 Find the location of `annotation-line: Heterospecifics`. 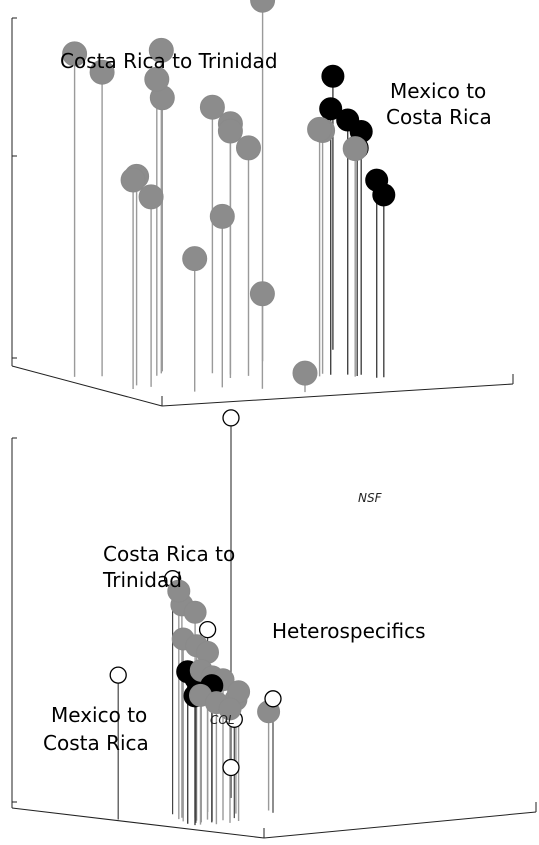

annotation-line: Heterospecifics is located at coordinates (349, 631).